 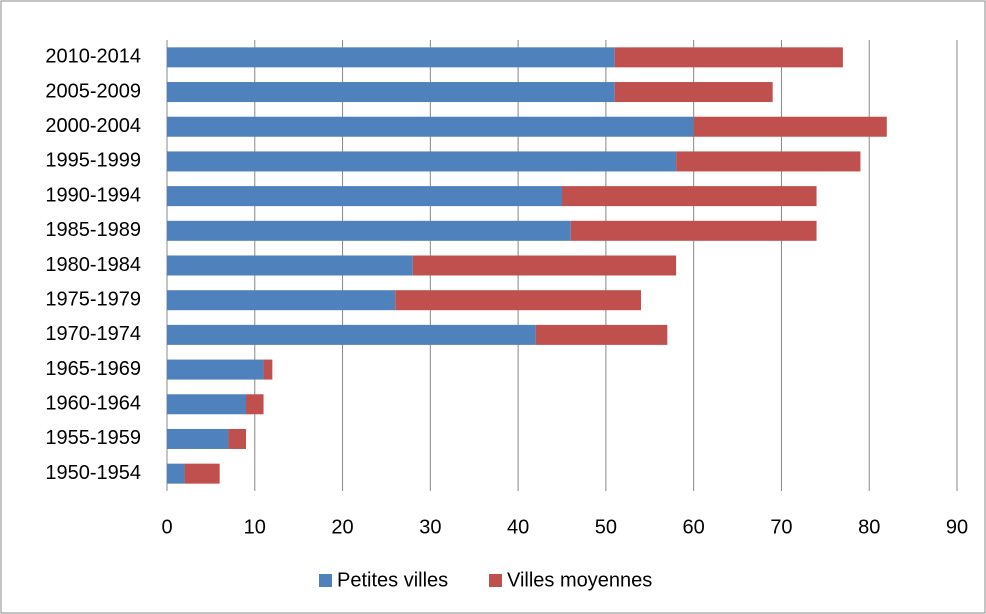 I want to click on y-tick-label: 1970-1974, so click(x=93, y=334).